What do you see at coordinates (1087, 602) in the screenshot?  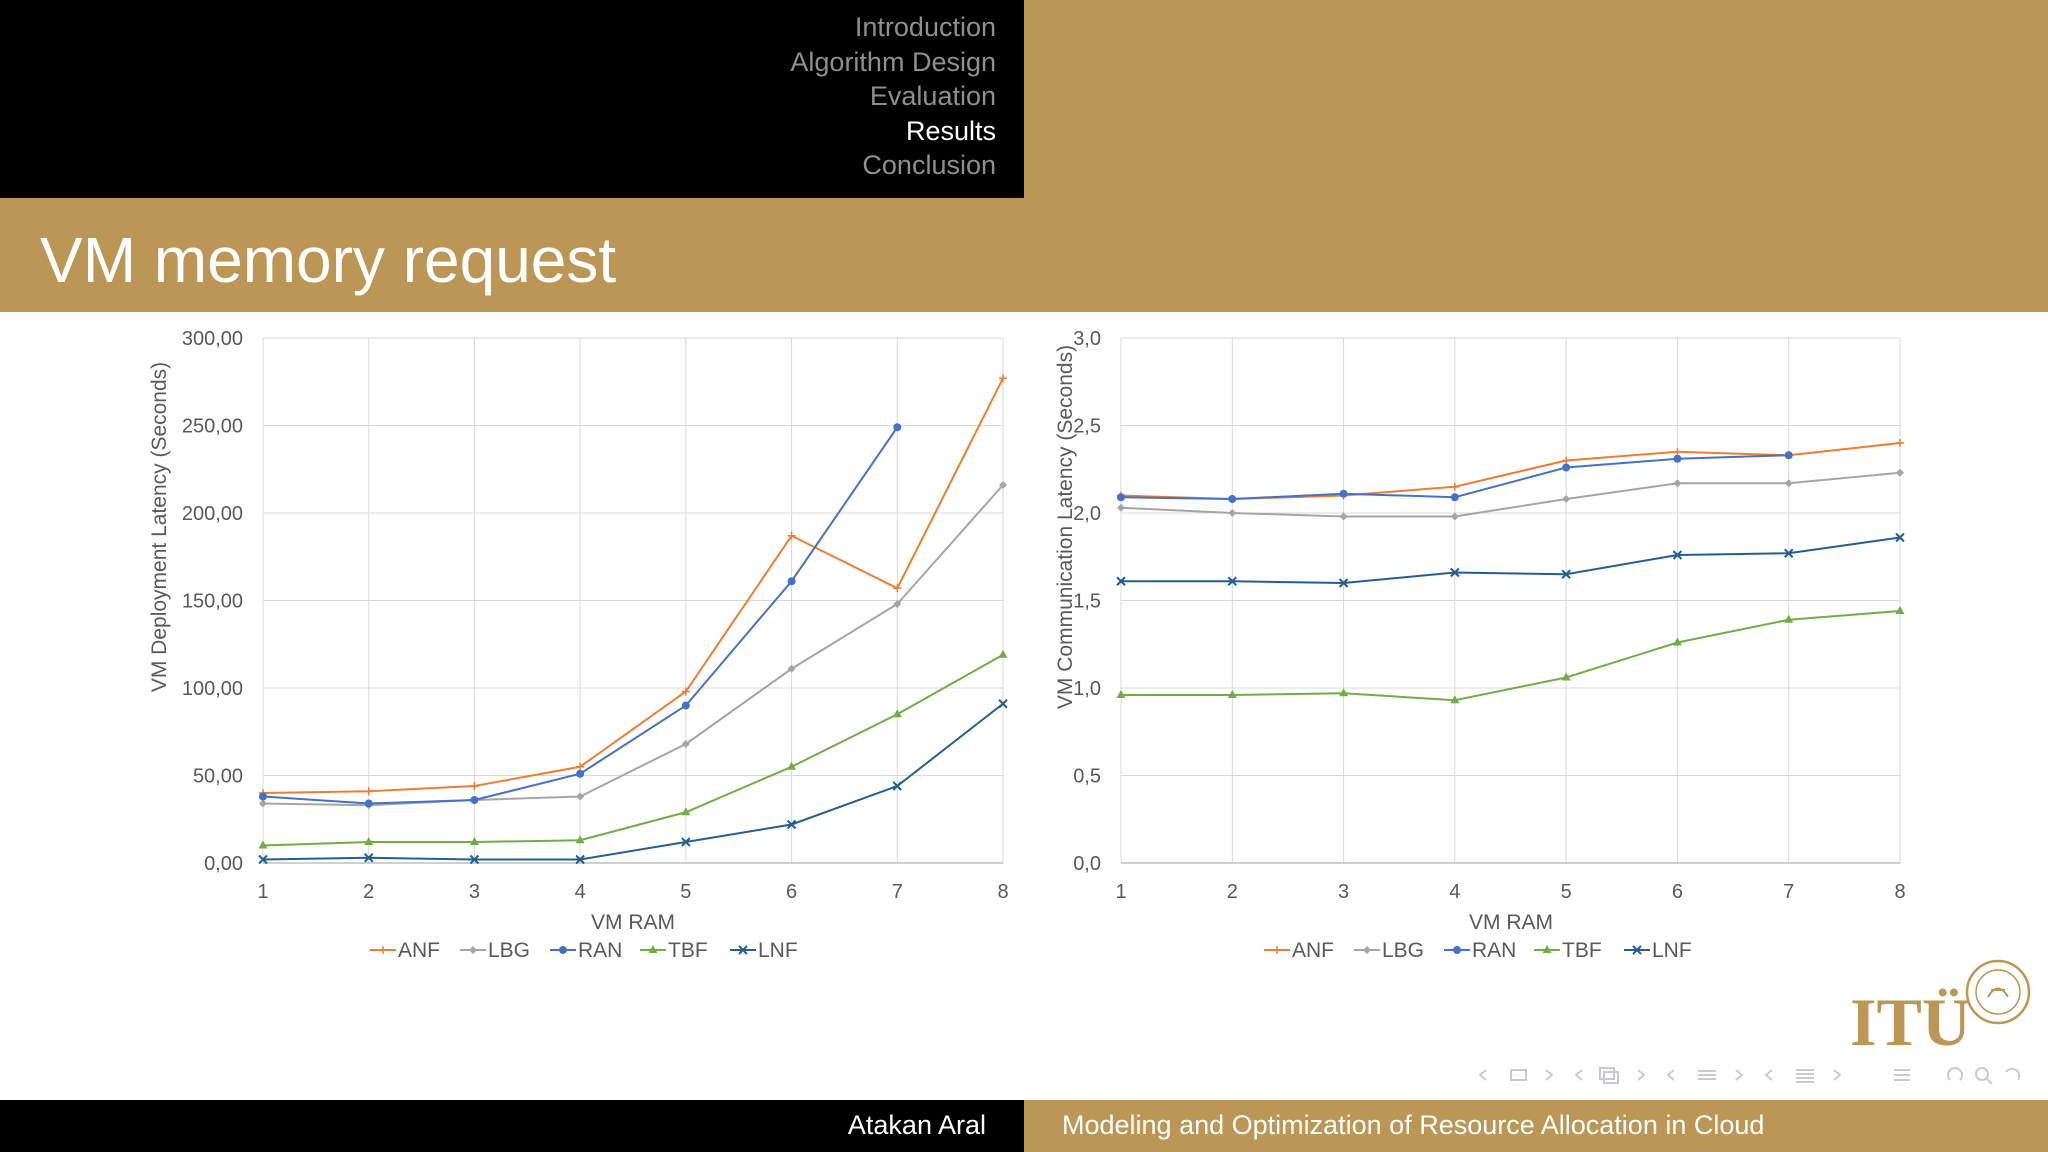 I see `y-tick-label: 1,5` at bounding box center [1087, 602].